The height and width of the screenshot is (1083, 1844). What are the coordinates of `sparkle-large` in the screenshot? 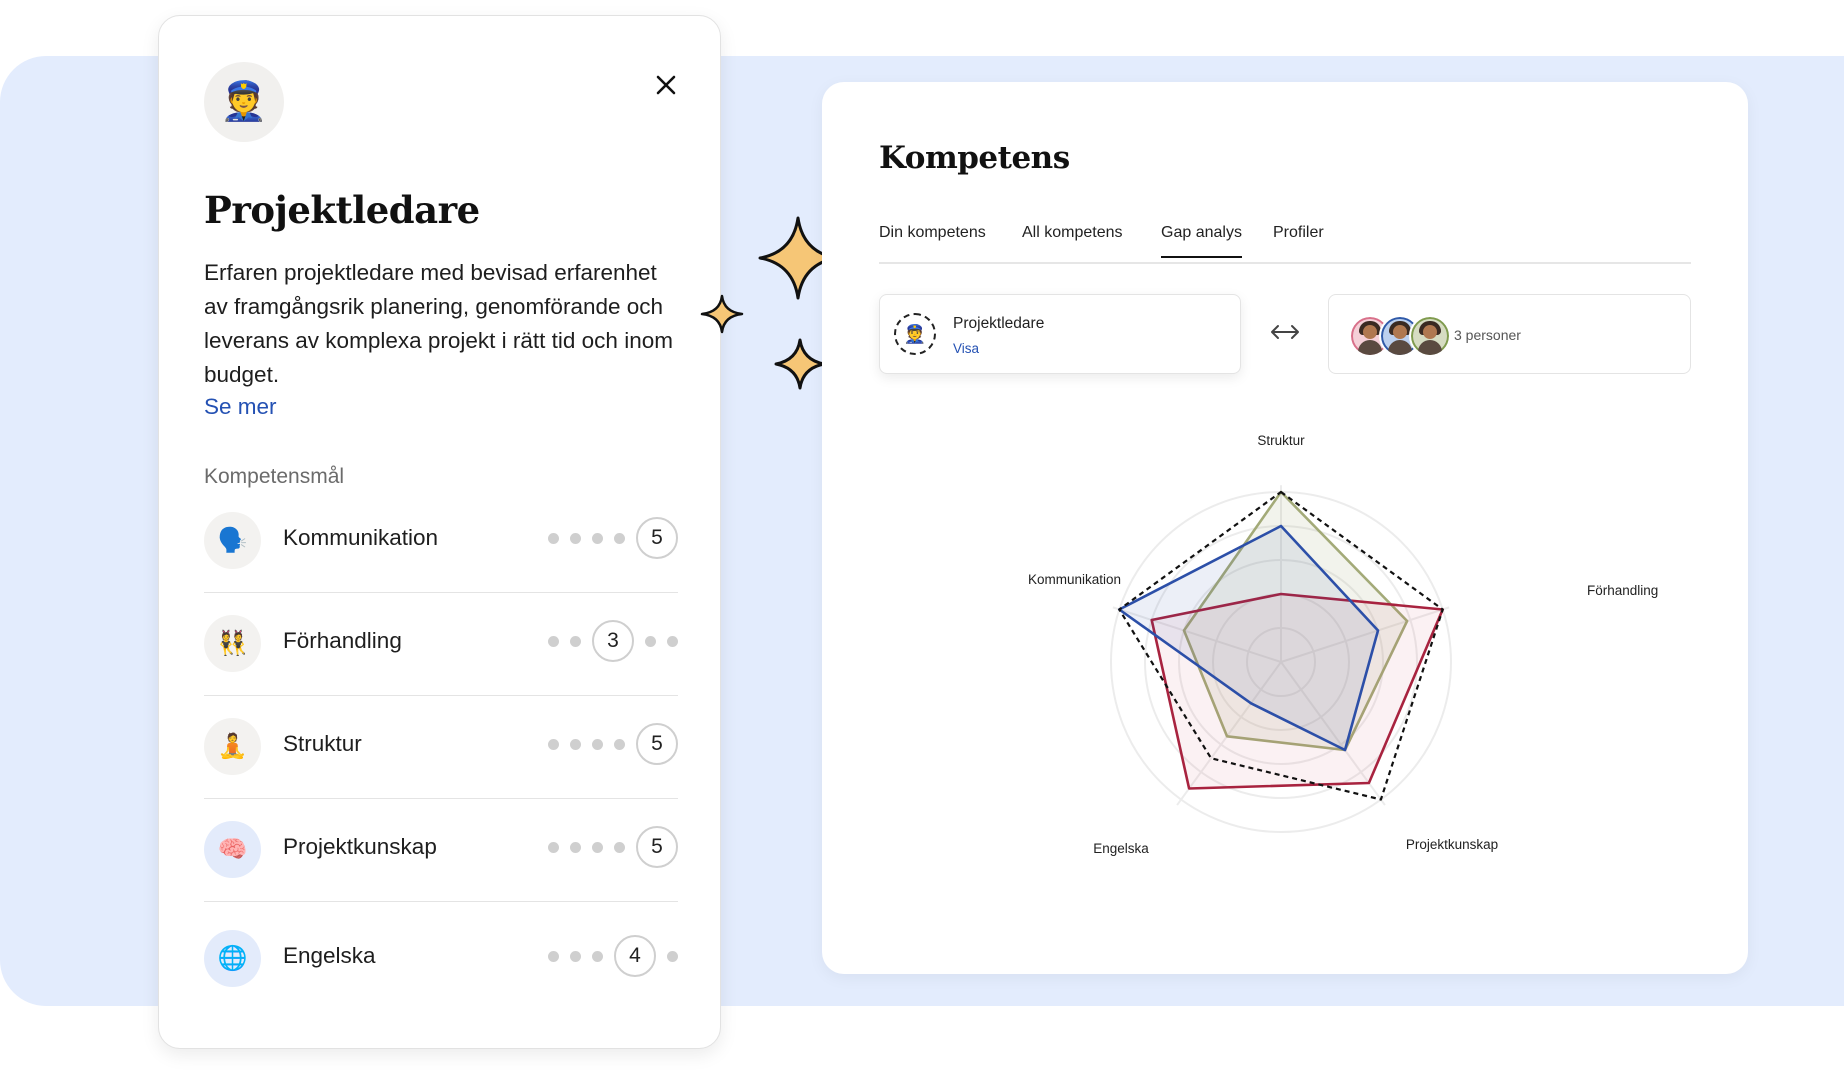 It's located at (798, 258).